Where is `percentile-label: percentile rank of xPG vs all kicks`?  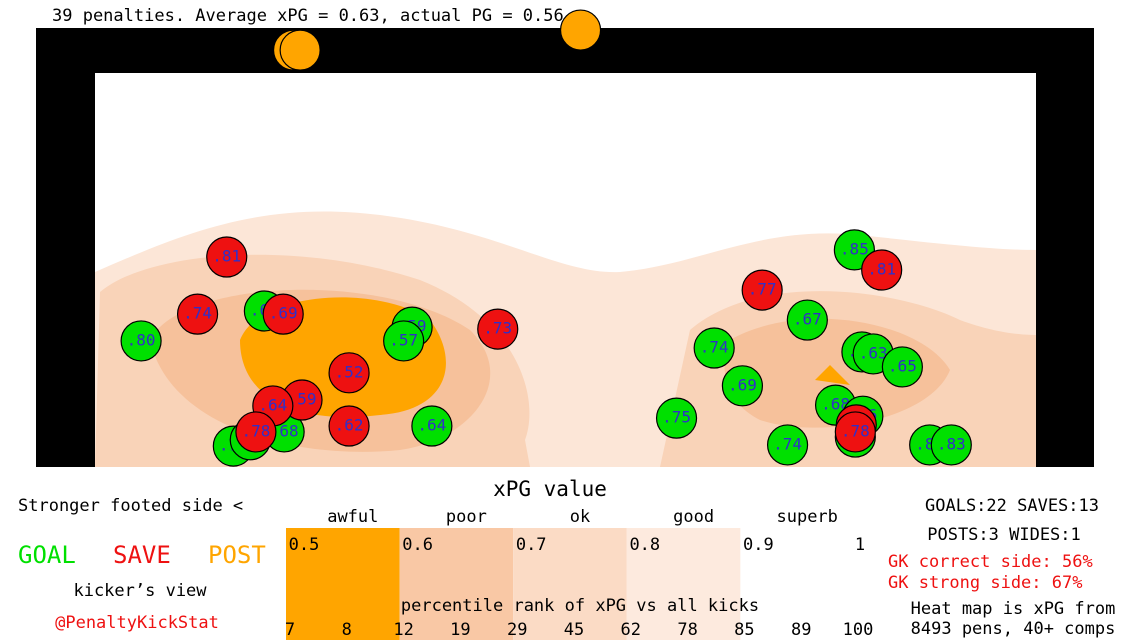 percentile-label: percentile rank of xPG vs all kicks is located at coordinates (580, 606).